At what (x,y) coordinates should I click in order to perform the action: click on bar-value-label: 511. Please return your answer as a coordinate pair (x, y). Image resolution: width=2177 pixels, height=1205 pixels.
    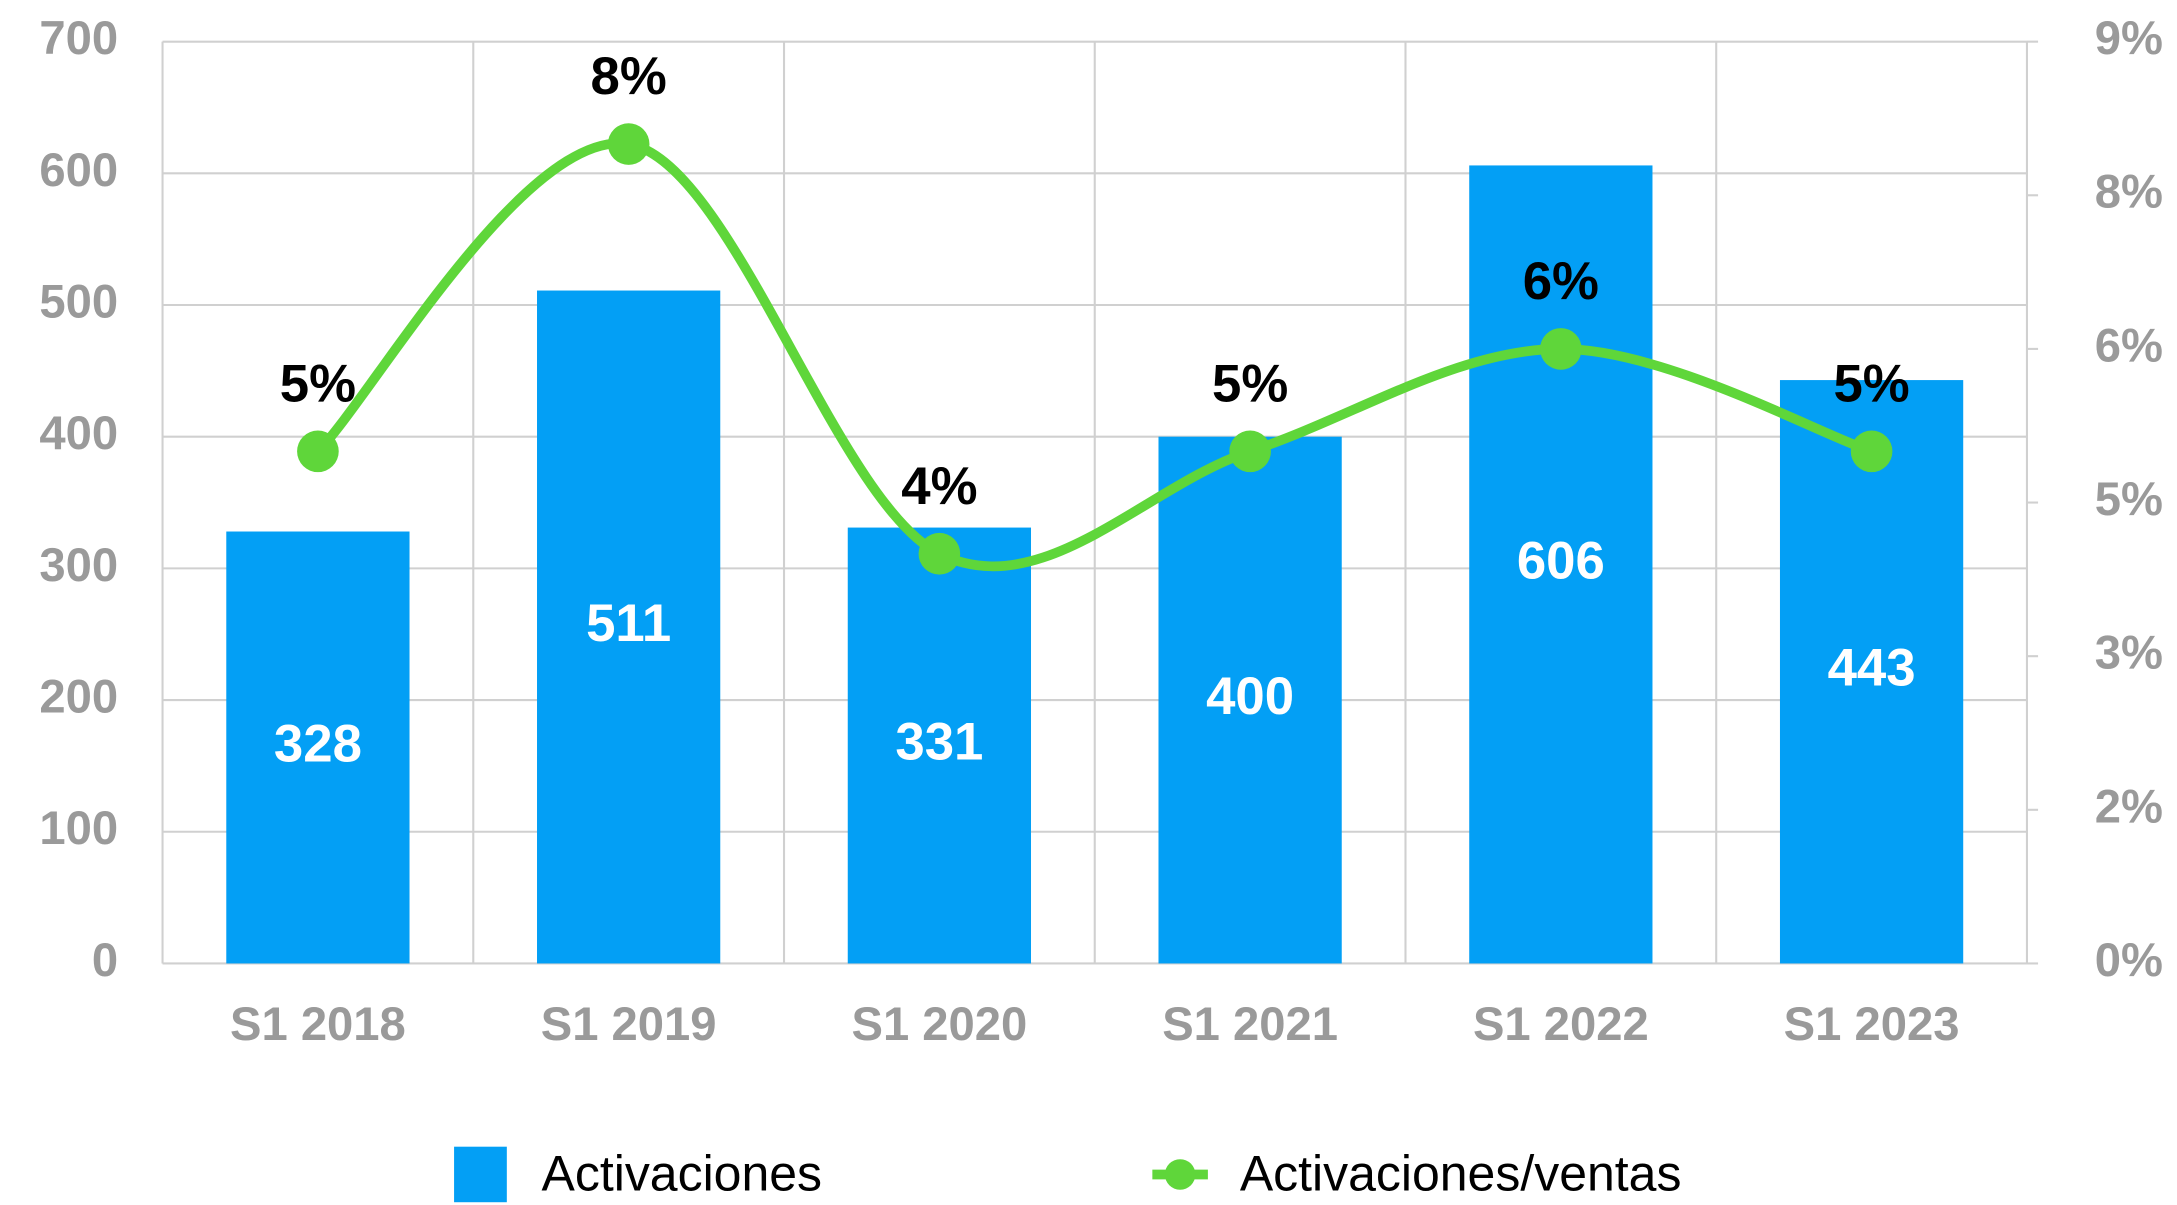
    Looking at the image, I should click on (628, 623).